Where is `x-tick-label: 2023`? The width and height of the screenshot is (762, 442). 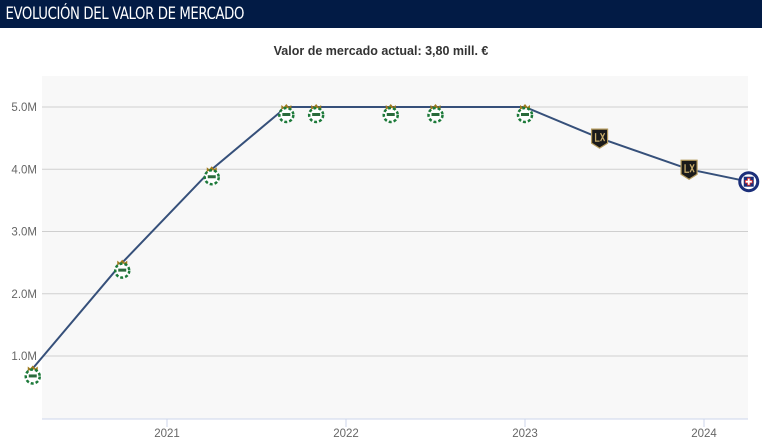 x-tick-label: 2023 is located at coordinates (525, 434).